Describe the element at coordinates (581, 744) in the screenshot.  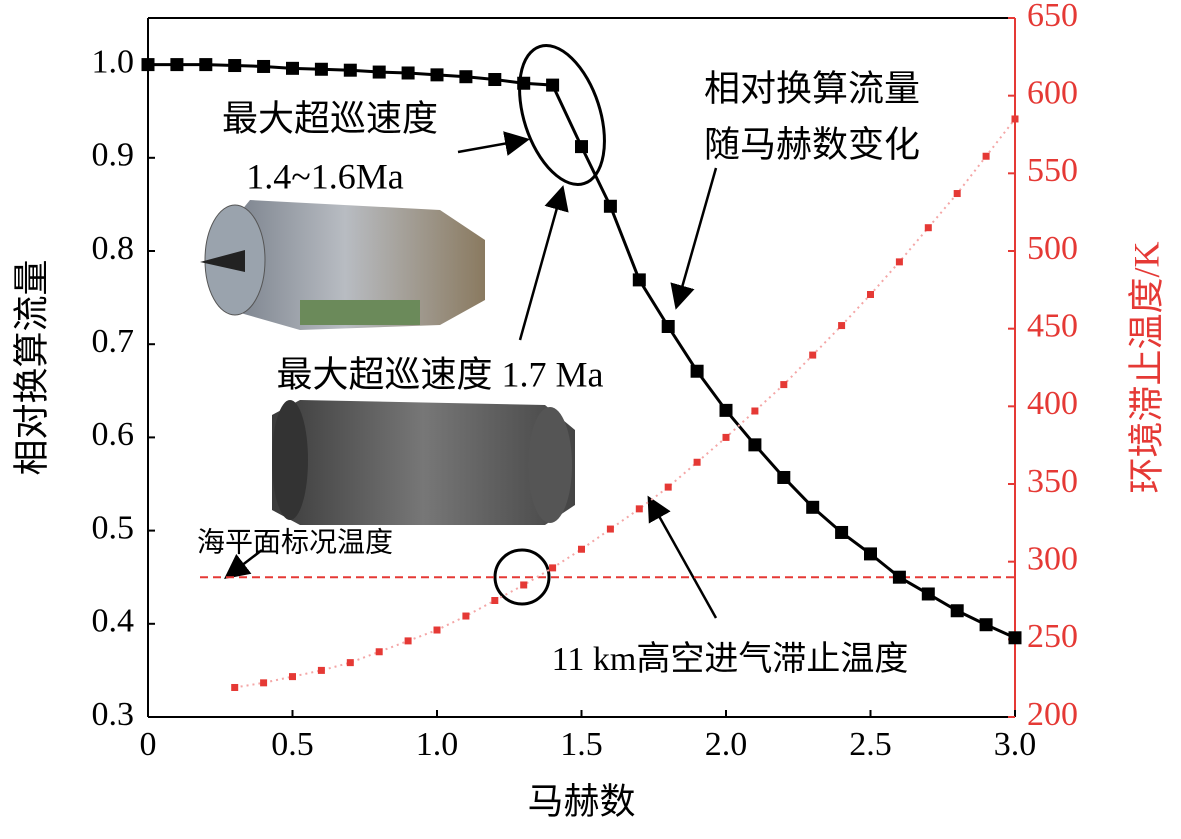
I see `x-tick-label: 1.5` at that location.